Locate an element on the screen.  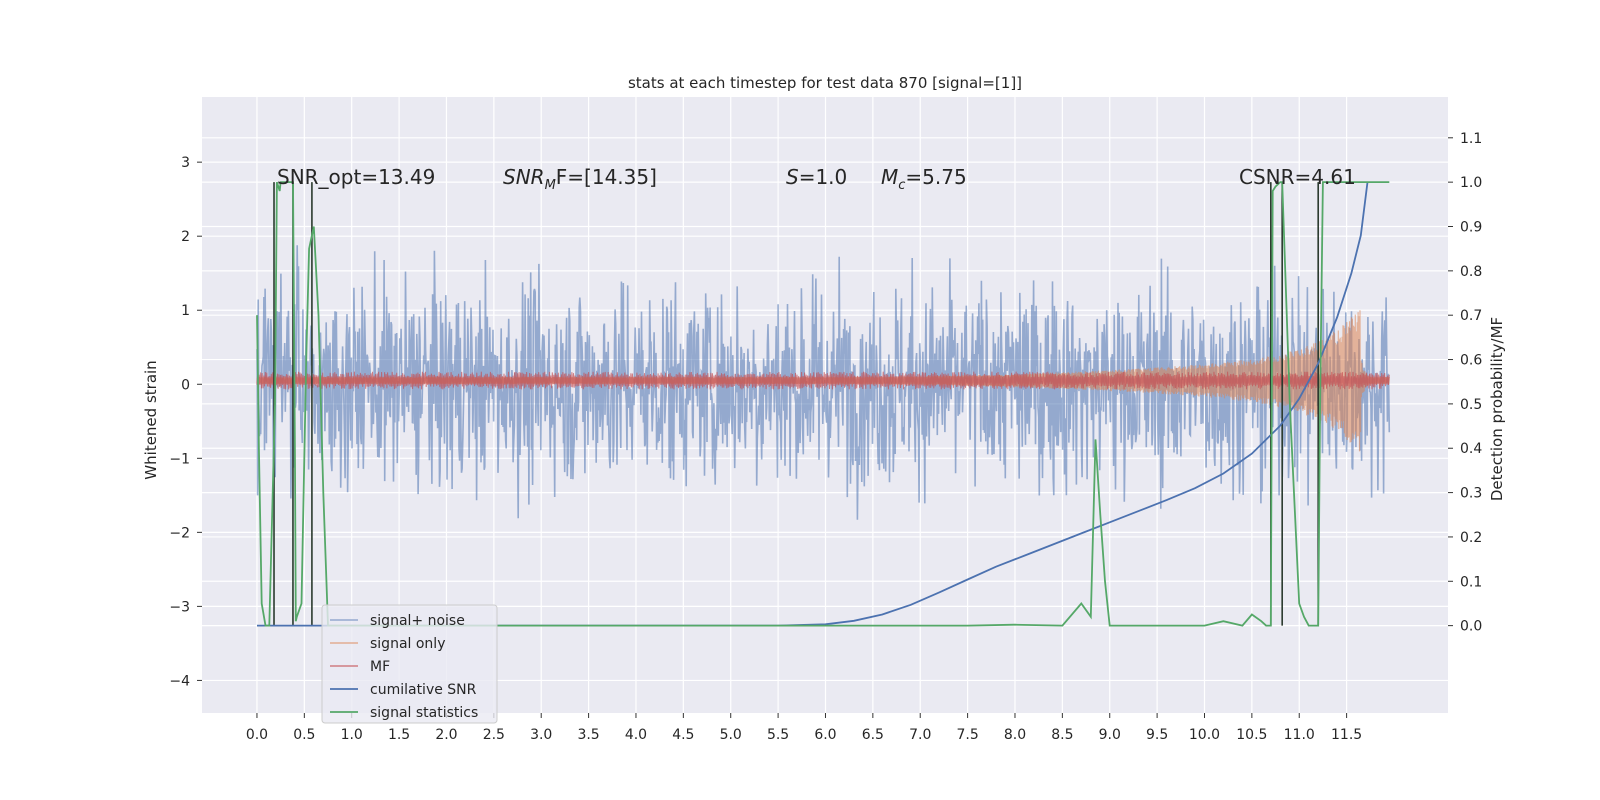
y-right-tick-label: 0.3 is located at coordinates (1471, 494).